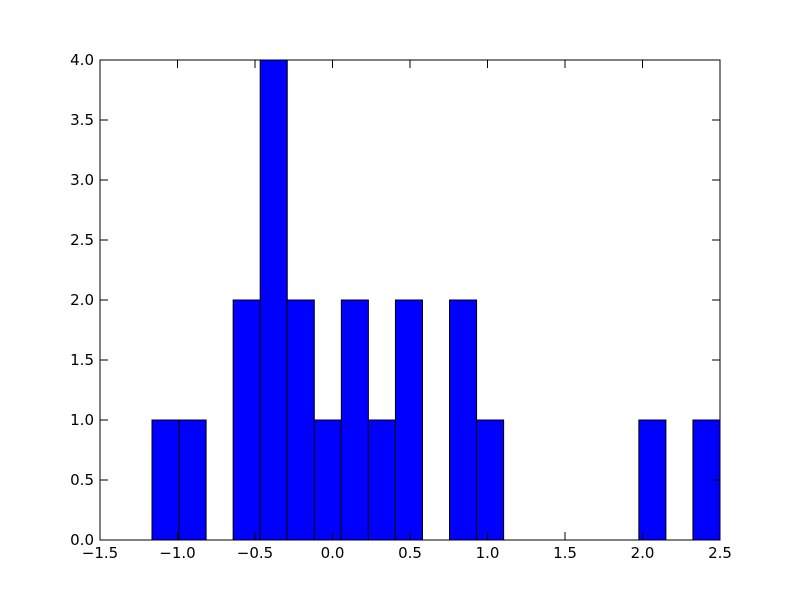 This screenshot has width=800, height=600. Describe the element at coordinates (410, 553) in the screenshot. I see `x-tick-label: 0.5` at that location.